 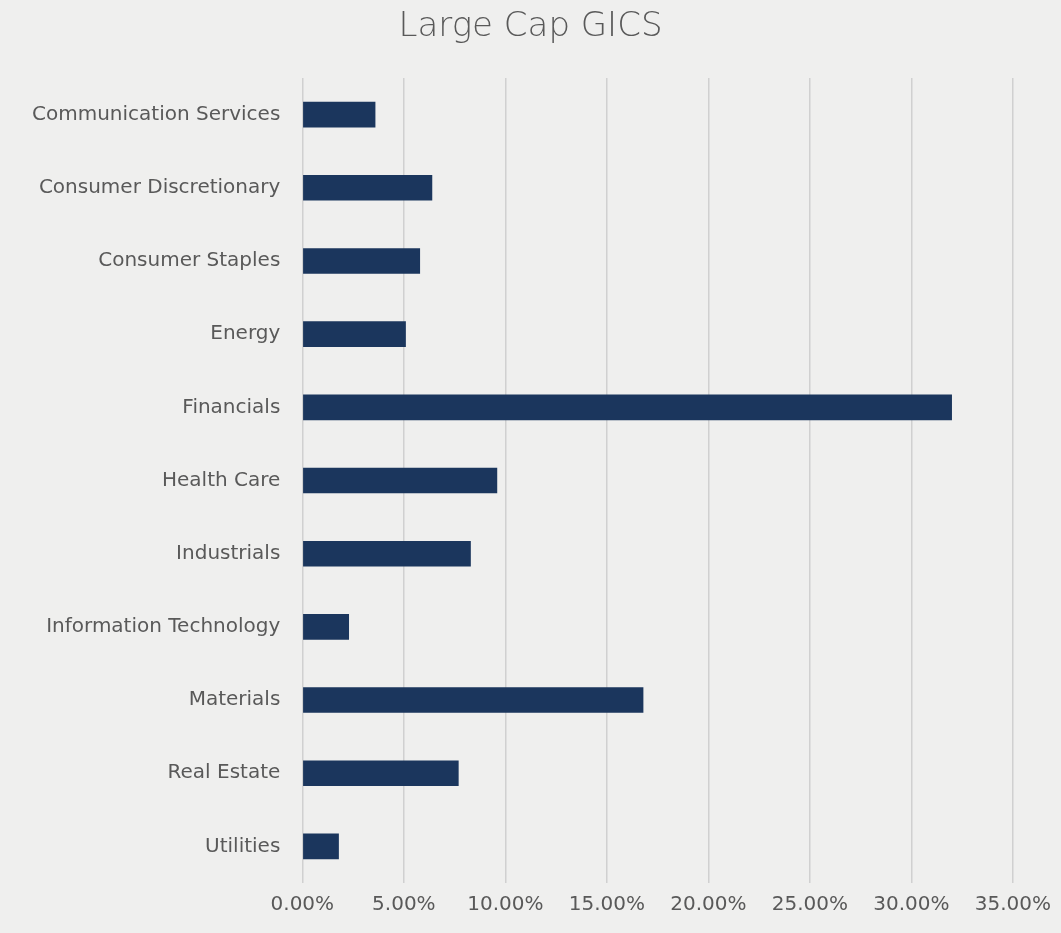 What do you see at coordinates (404, 903) in the screenshot?
I see `x-tick-label: 5.00%` at bounding box center [404, 903].